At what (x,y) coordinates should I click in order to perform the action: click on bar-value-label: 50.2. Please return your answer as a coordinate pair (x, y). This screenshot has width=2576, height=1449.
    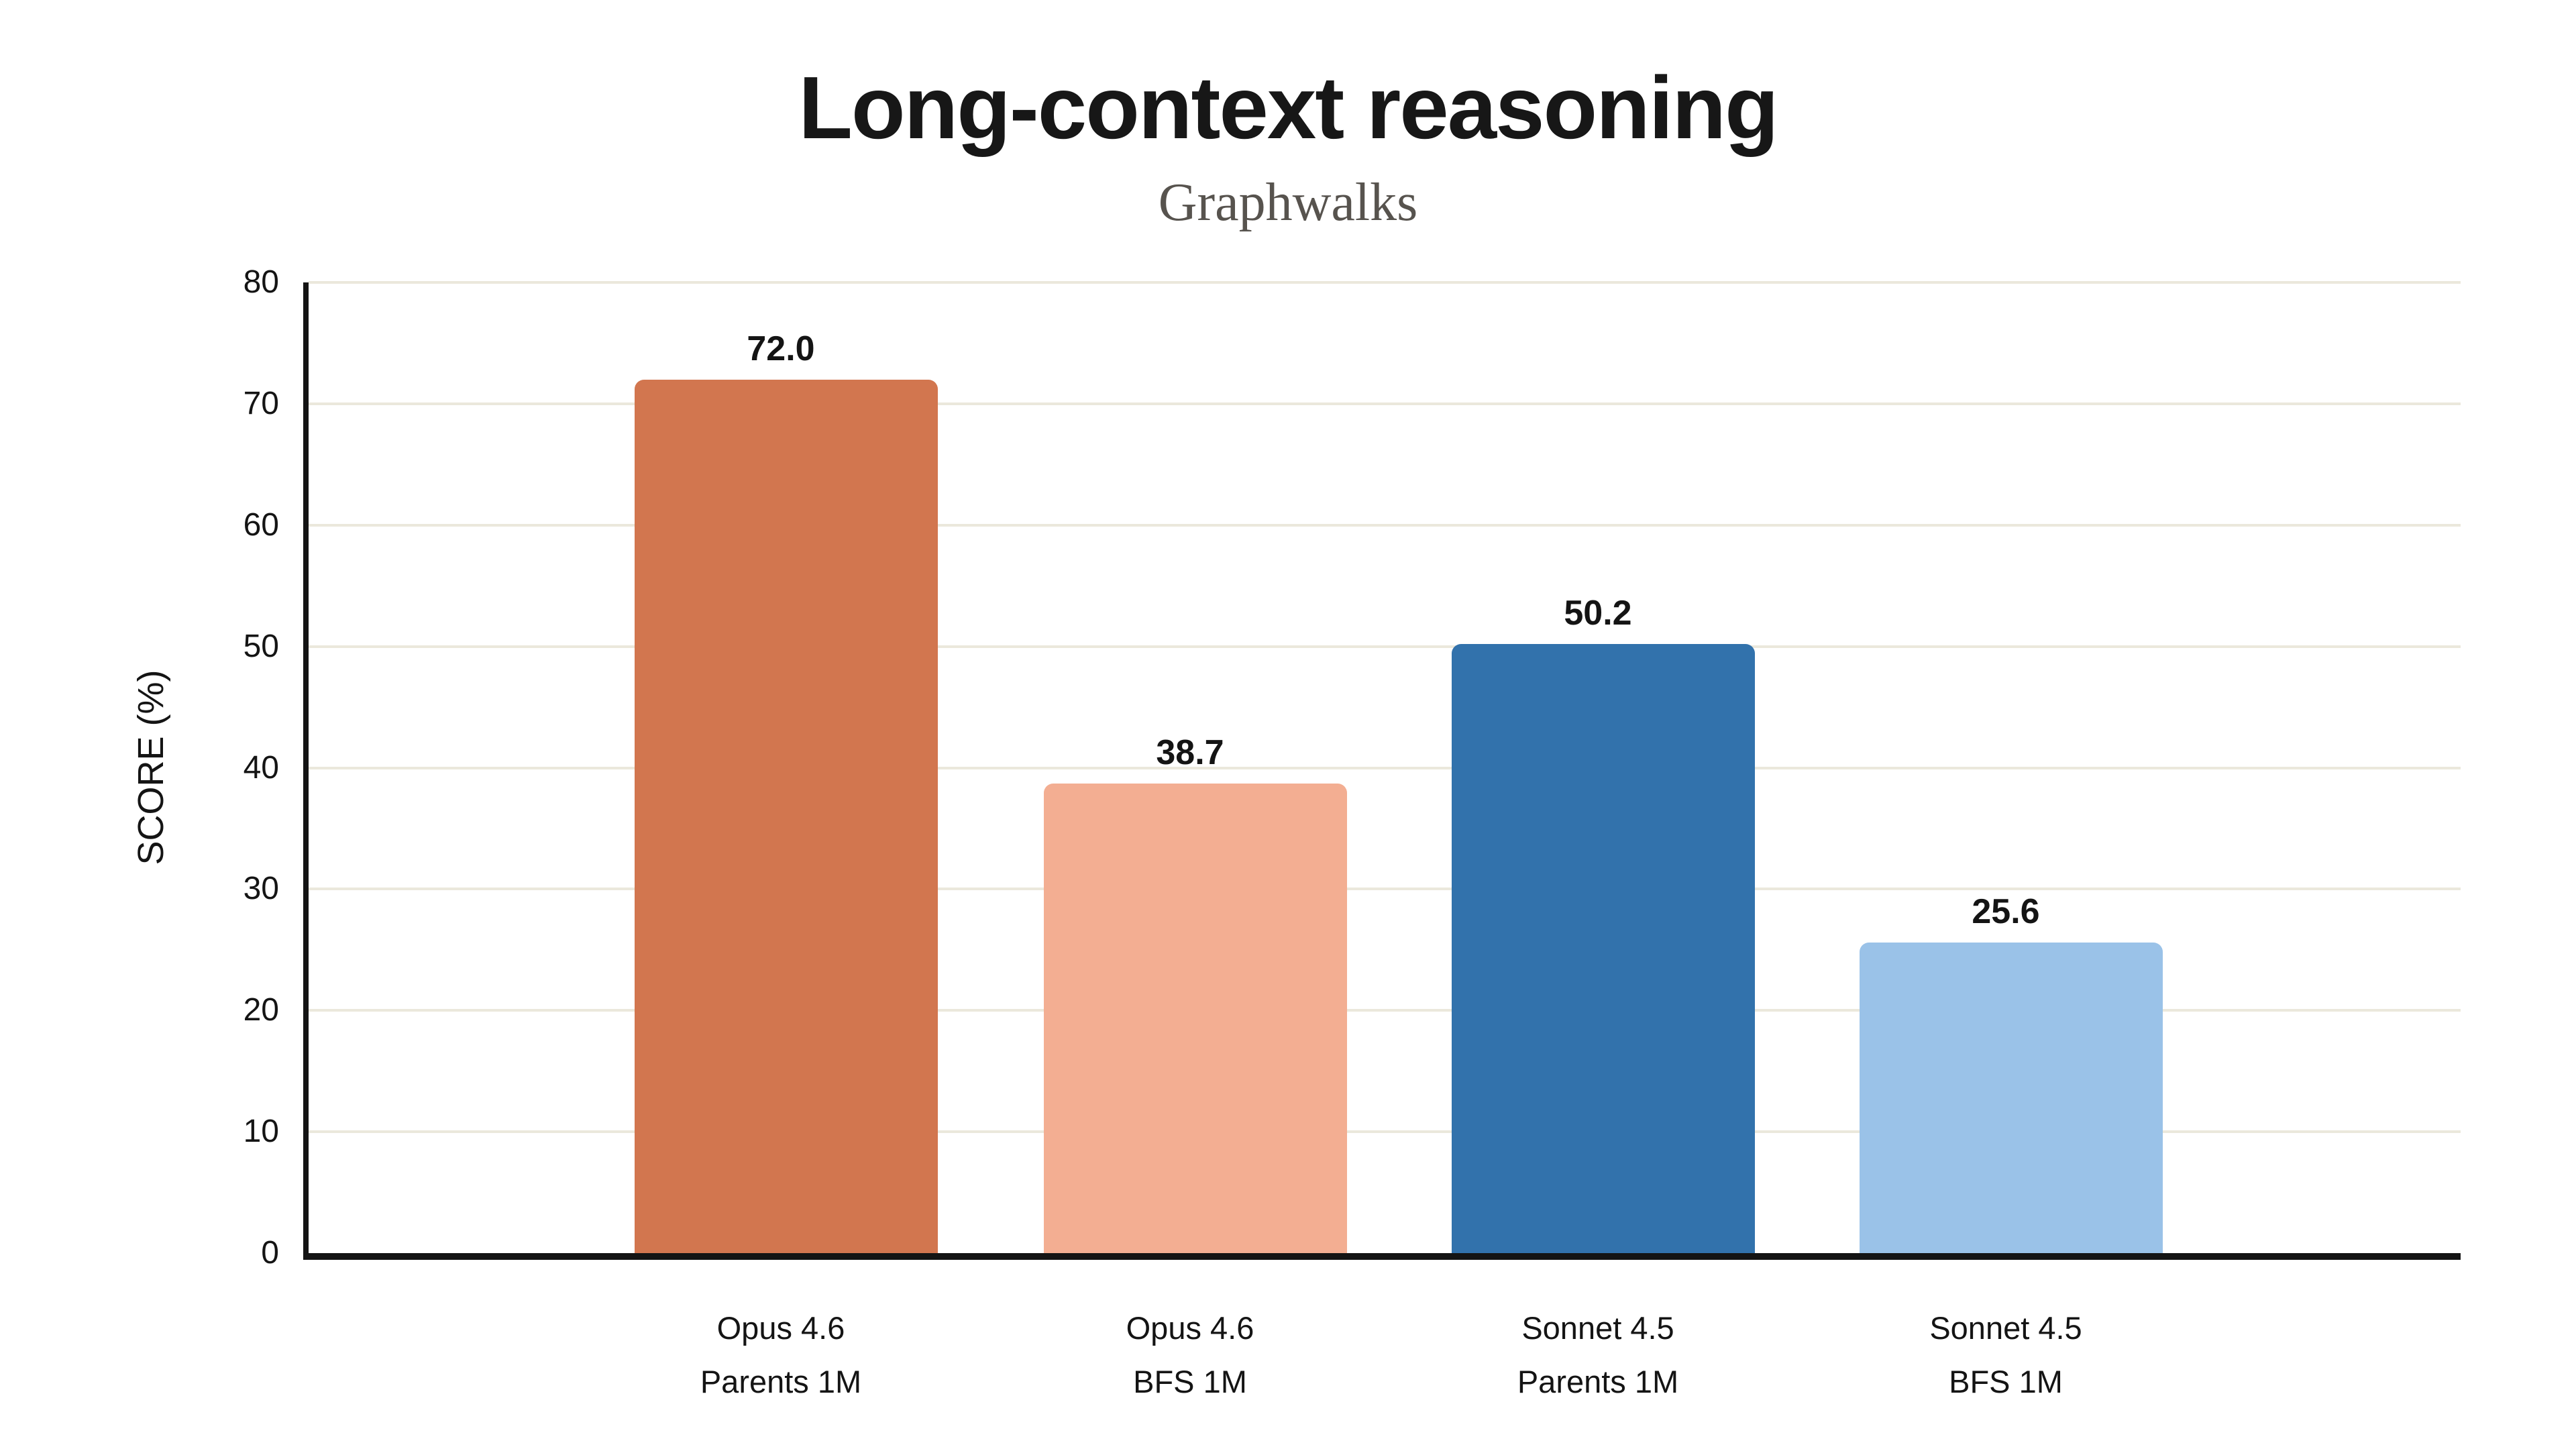
    Looking at the image, I should click on (1598, 613).